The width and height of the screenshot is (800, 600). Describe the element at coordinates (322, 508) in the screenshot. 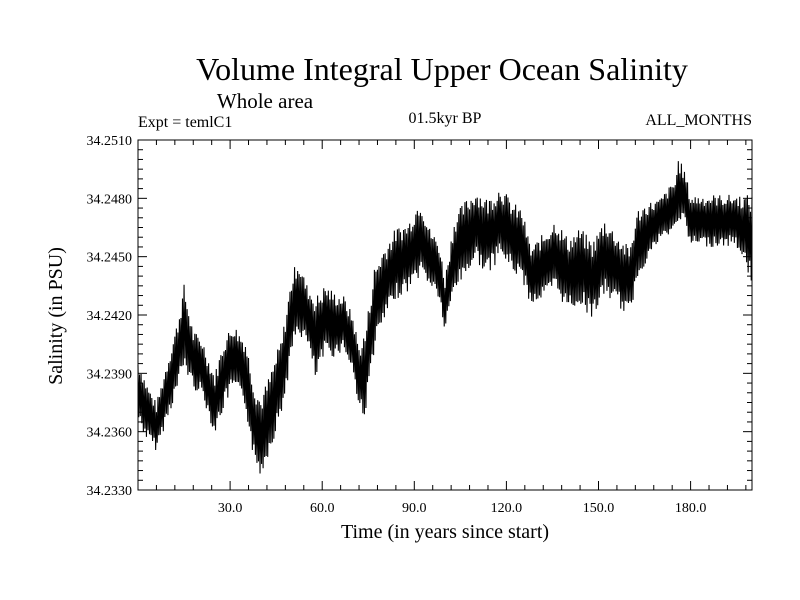

I see `x-tick-label: 60.0` at that location.